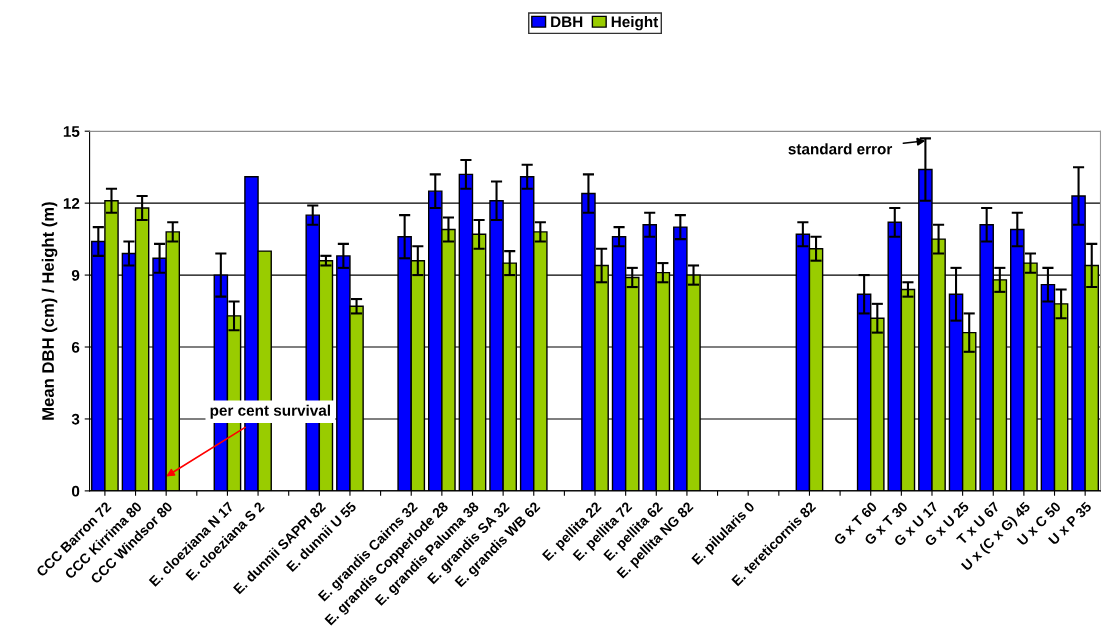 This screenshot has width=1106, height=640. What do you see at coordinates (270, 411) in the screenshot?
I see `annotation: per cent survival` at bounding box center [270, 411].